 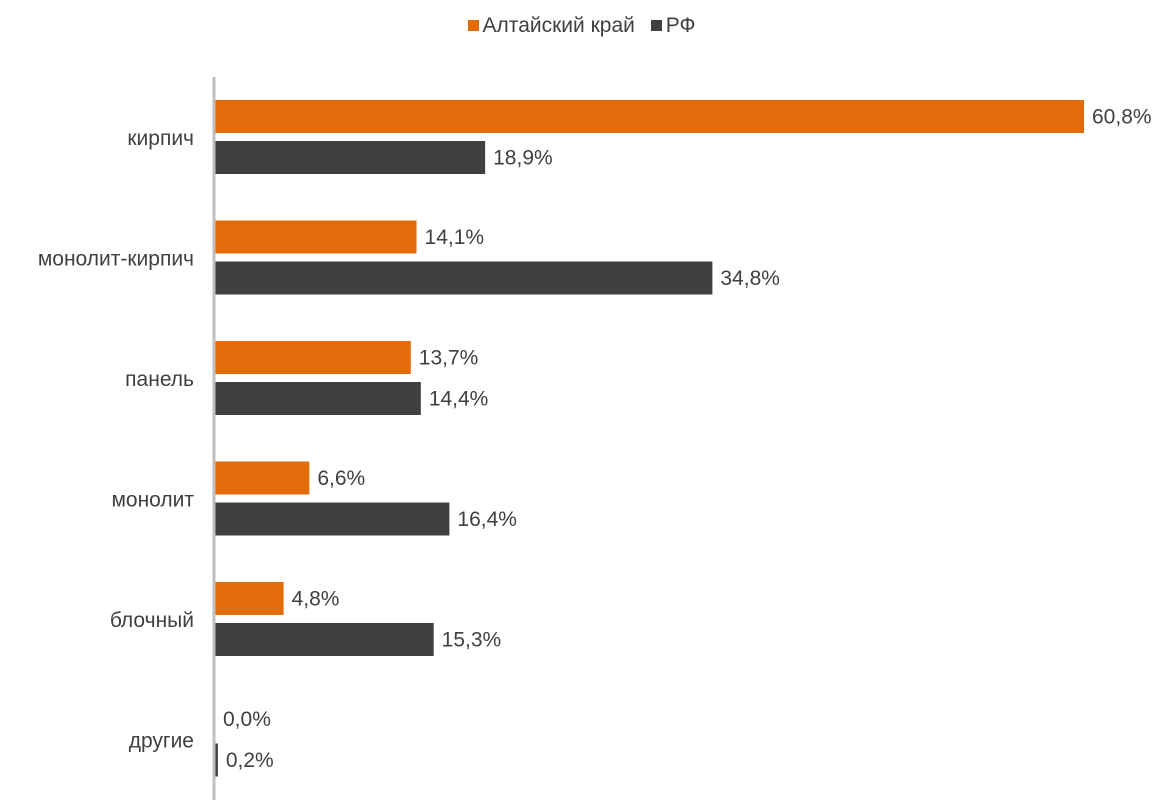 I want to click on legend-label-altai: Алтайский край, so click(x=558, y=25).